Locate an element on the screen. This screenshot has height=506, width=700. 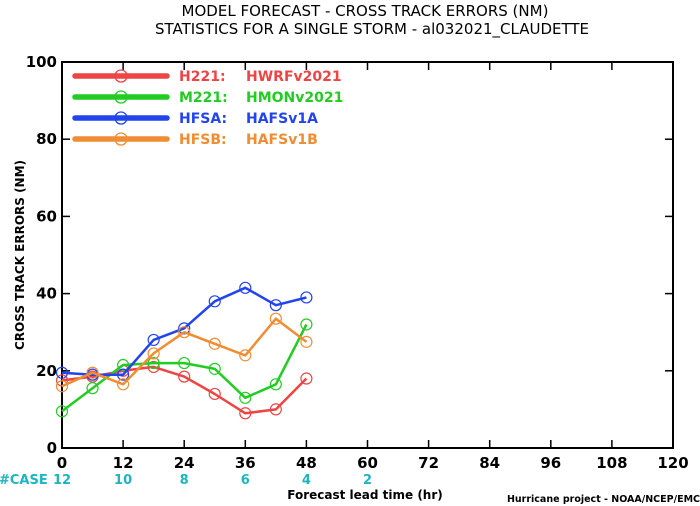
chart-title: MODEL FORECAST - CROSS TRACK ERRORS (NM) is located at coordinates (365, 11).